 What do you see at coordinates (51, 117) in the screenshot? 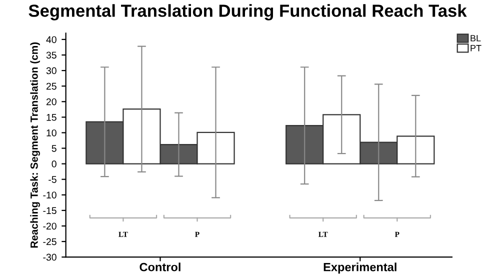
I see `y-tick-label: 15` at bounding box center [51, 117].